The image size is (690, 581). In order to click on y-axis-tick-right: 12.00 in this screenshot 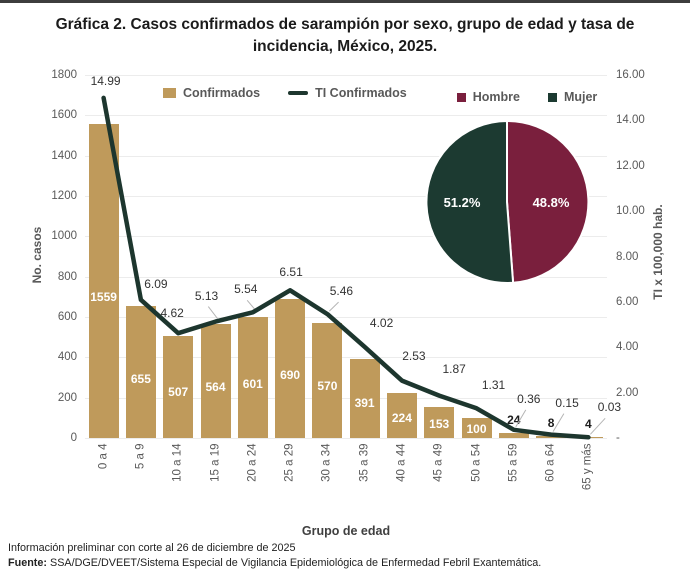, I will do `click(630, 165)`.